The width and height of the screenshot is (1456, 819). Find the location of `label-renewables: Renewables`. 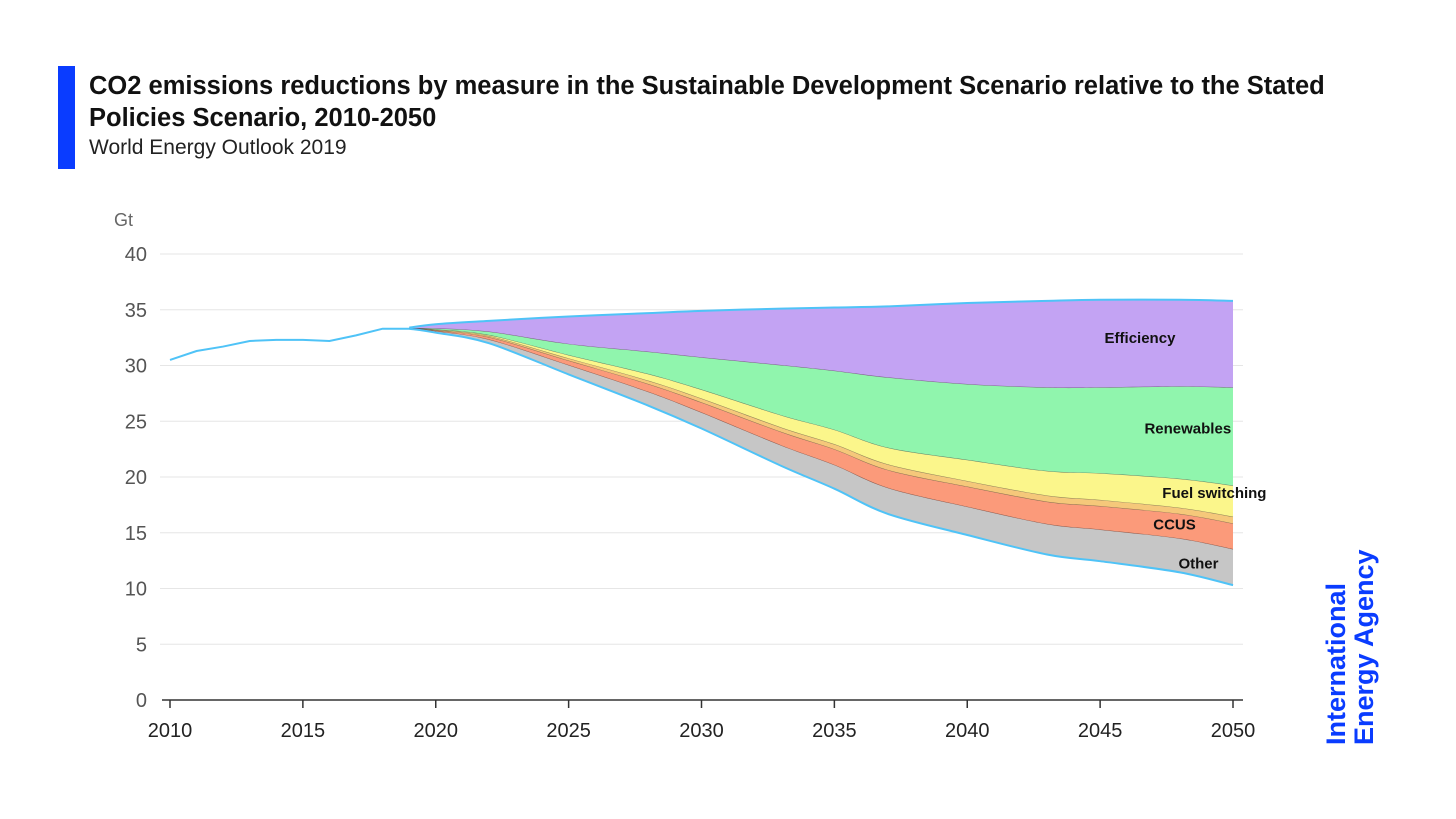

label-renewables: Renewables is located at coordinates (1187, 429).